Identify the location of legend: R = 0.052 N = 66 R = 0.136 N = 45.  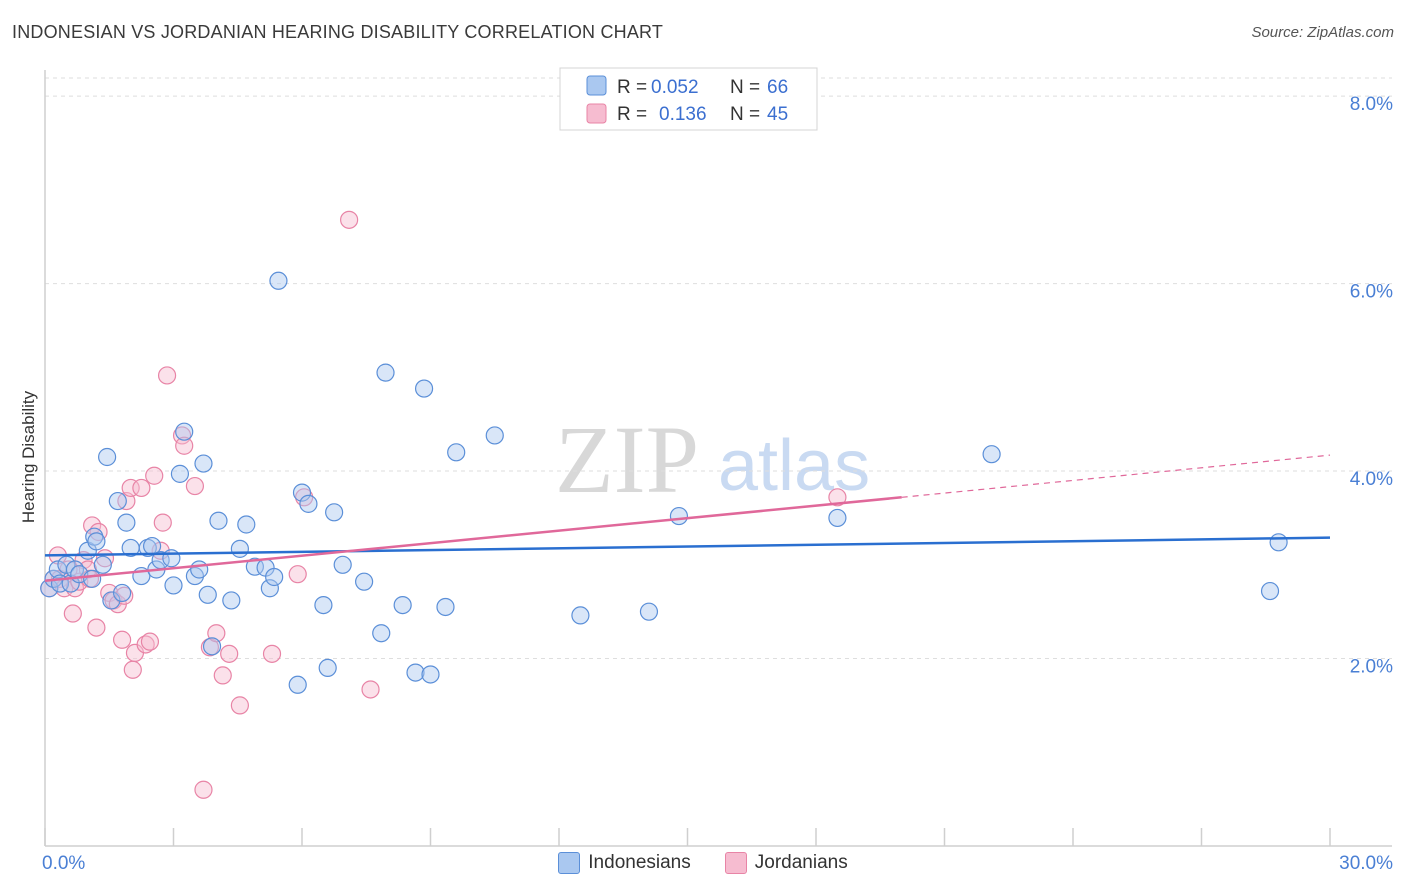
(688, 99).